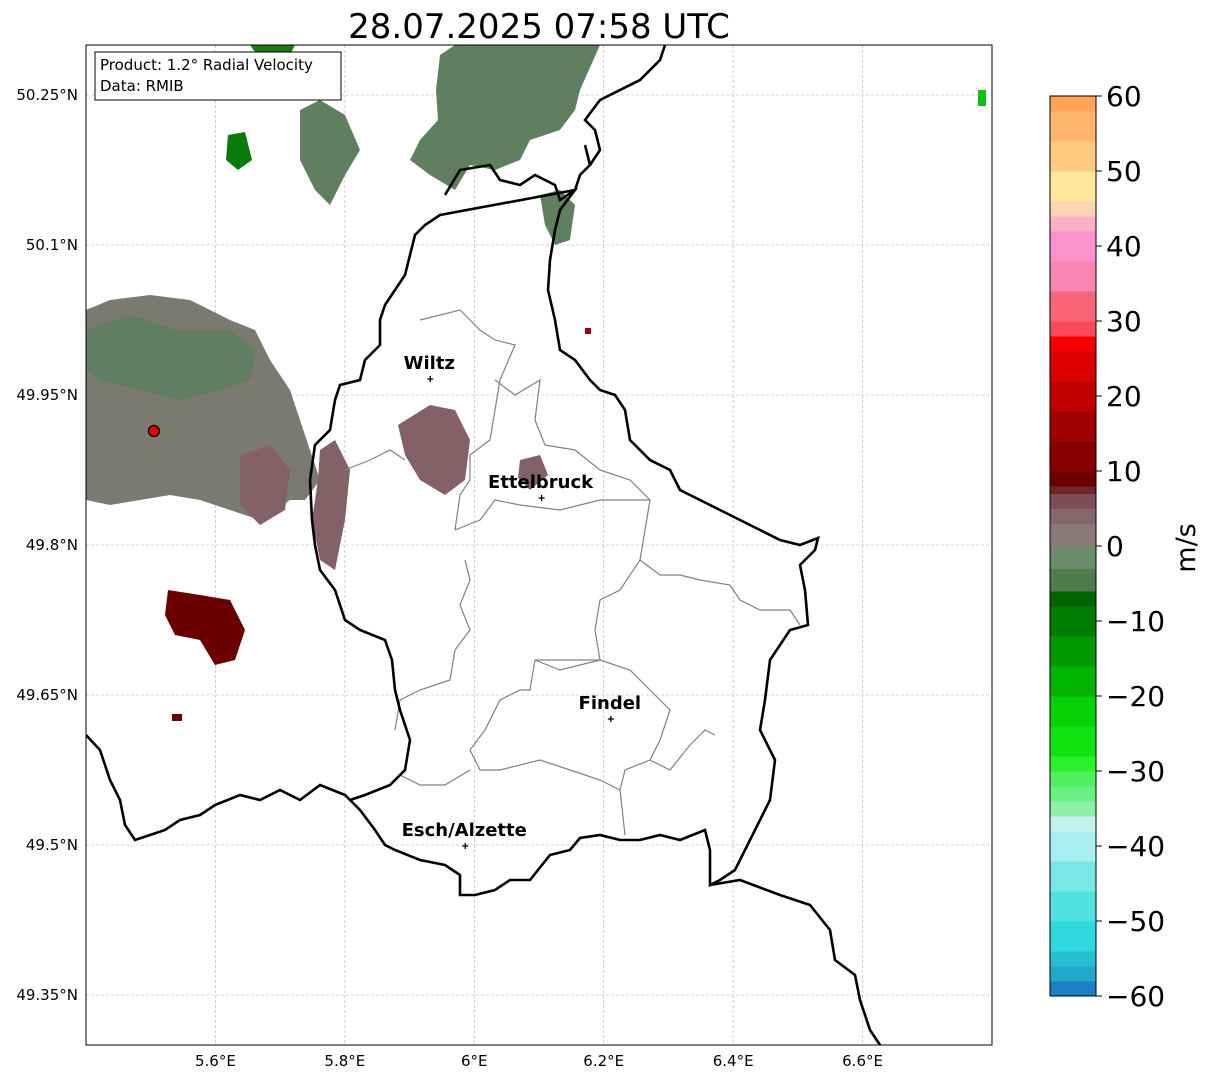 The image size is (1207, 1081). What do you see at coordinates (205, 627) in the screenshot?
I see `echo-cluster-red` at bounding box center [205, 627].